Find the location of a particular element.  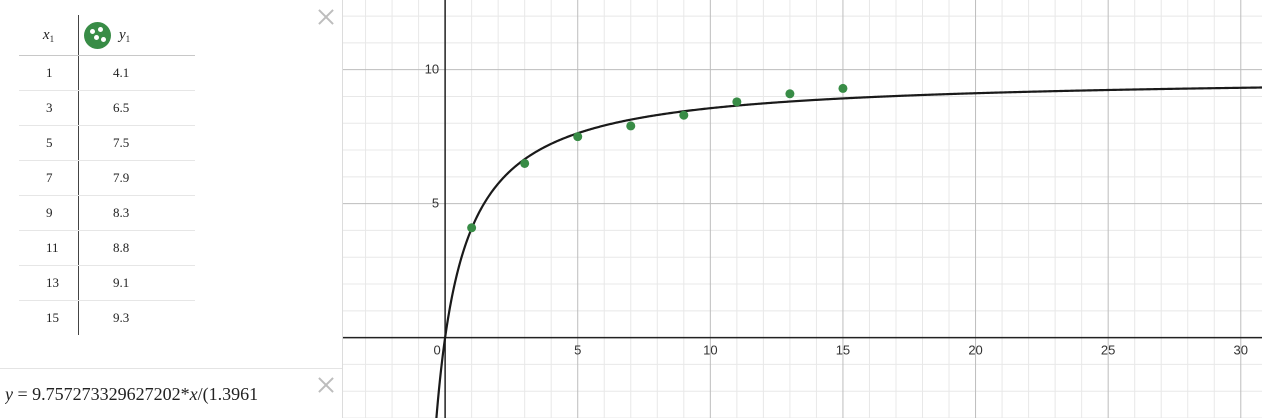

table-header-row: x1 y1 is located at coordinates (107, 35).